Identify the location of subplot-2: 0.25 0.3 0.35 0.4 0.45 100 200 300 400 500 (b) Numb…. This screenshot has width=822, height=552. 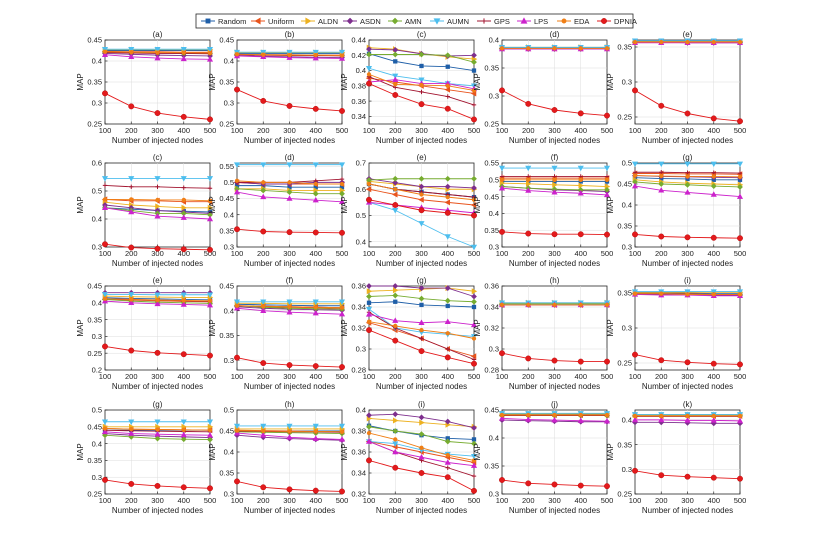
(278, 87).